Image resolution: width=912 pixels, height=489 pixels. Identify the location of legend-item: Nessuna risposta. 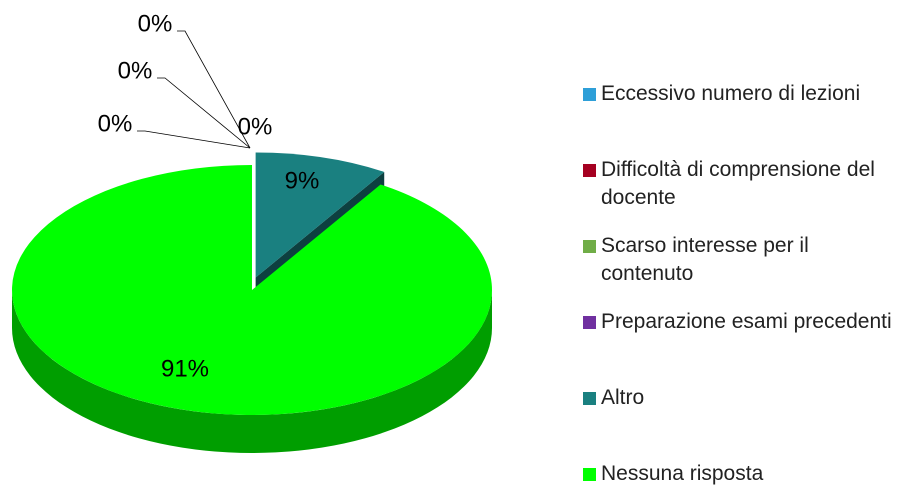
(743, 474).